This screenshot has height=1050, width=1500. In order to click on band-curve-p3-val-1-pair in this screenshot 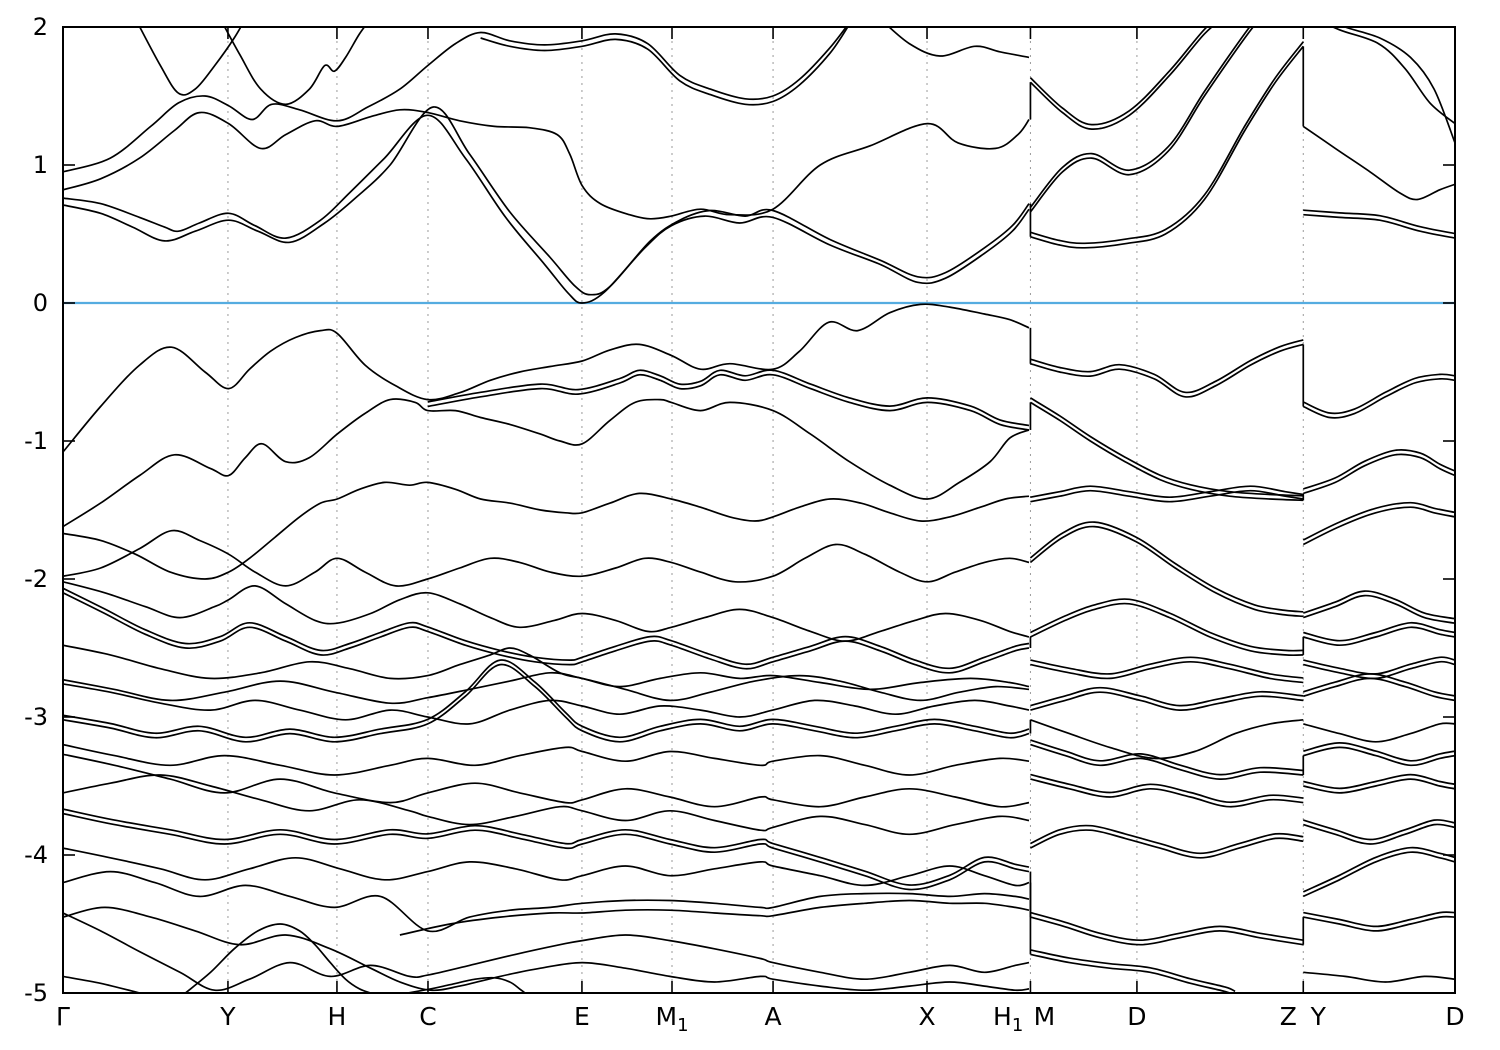, I will do `click(1378, 394)`.